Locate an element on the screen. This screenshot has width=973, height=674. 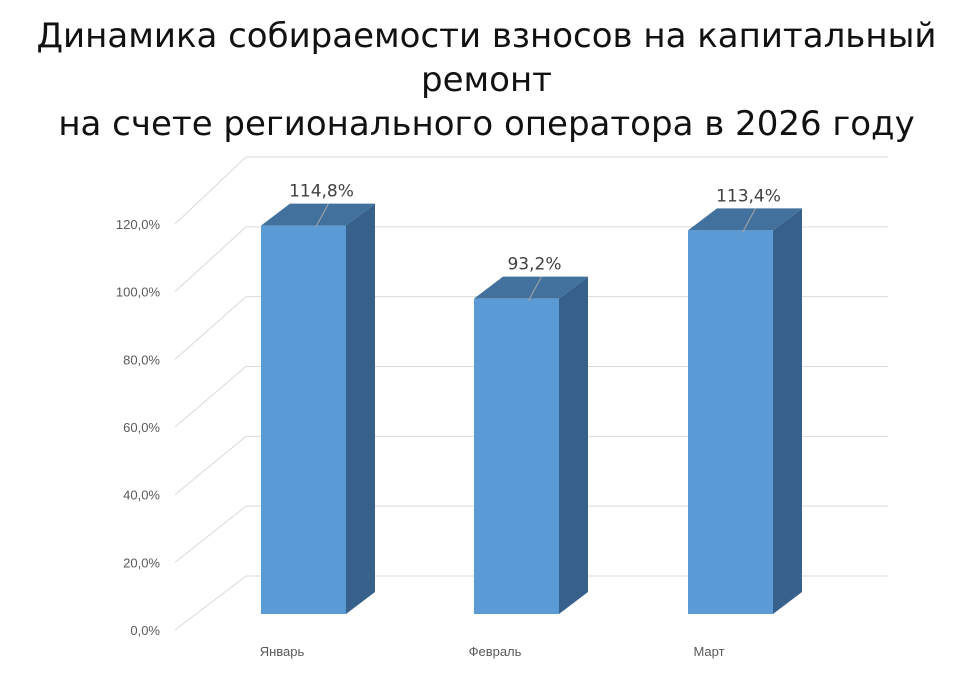
y-axis-tick-labels: 0,0% 20,0% 40,0% 60,0% 80,0% 100,0% 120,0% is located at coordinates (138, 427).